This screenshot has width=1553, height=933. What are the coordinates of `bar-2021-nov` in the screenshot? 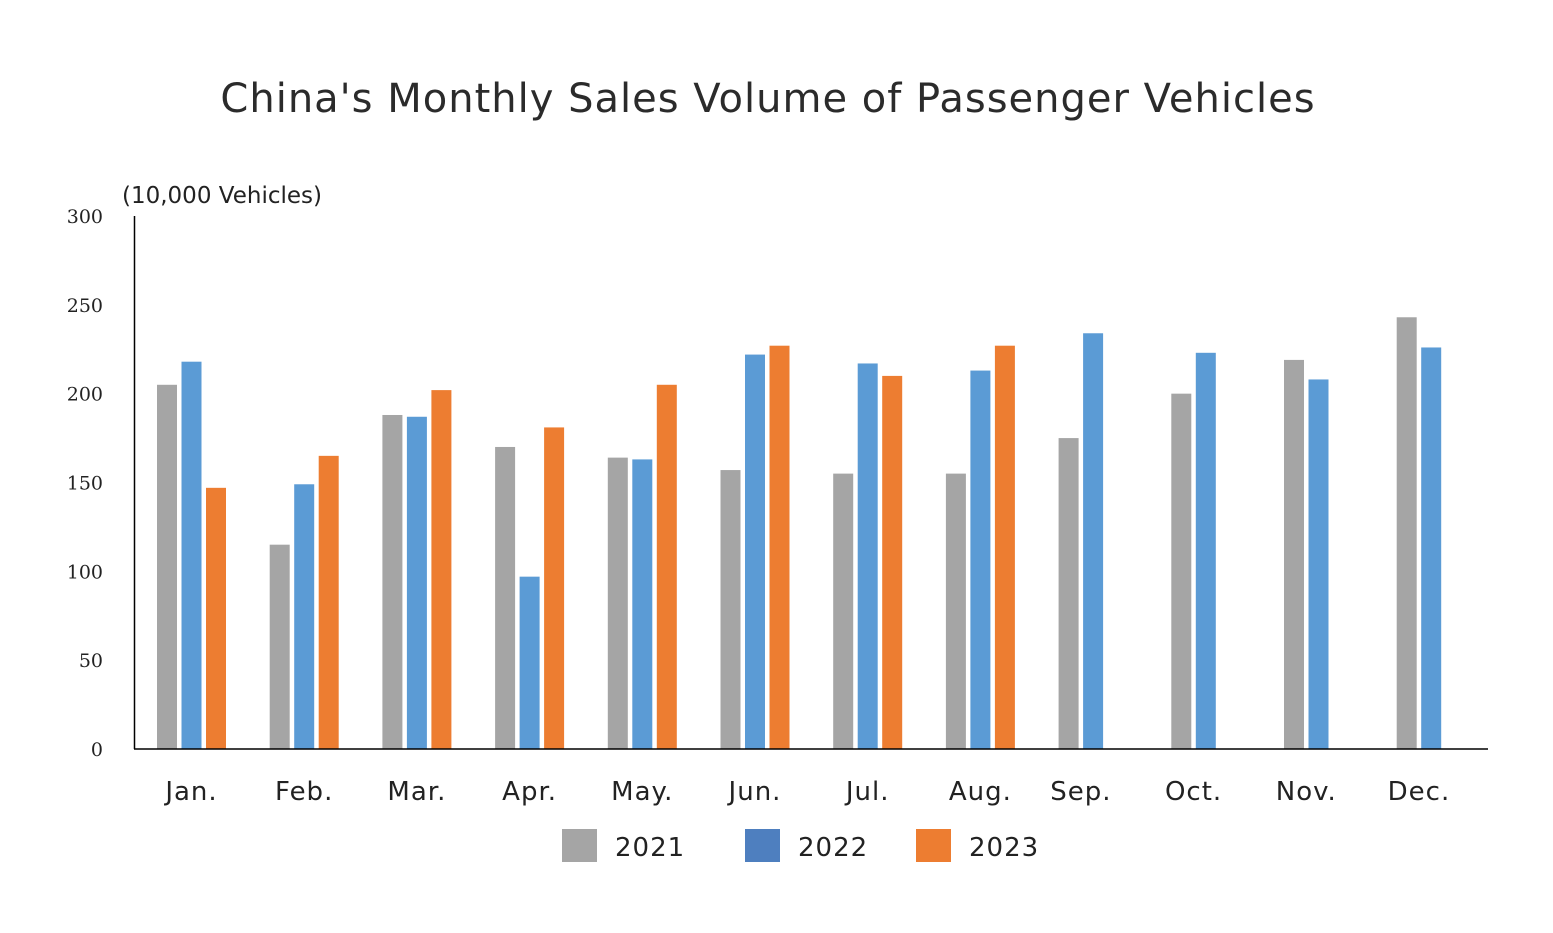 It's located at (1294, 554).